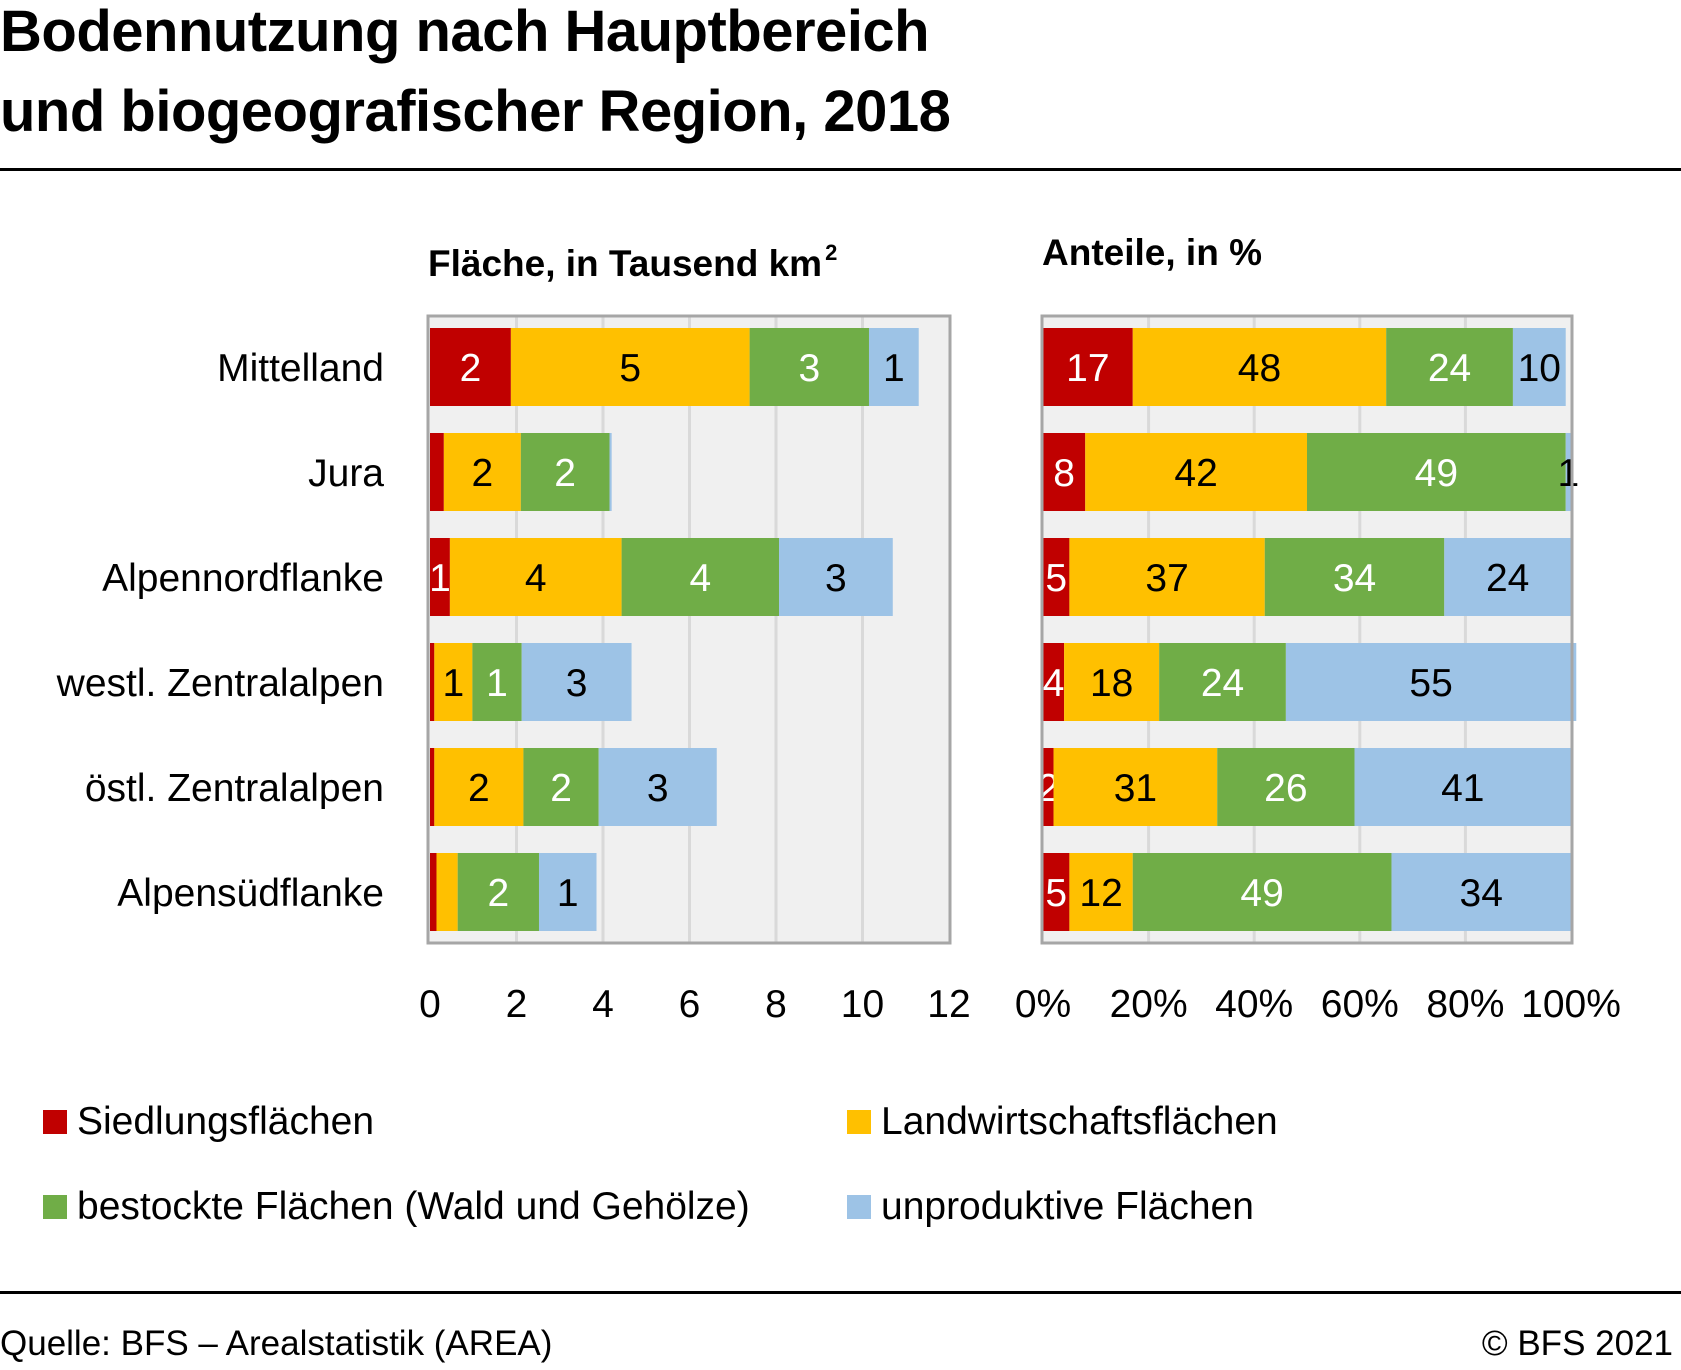 Image resolution: width=1681 pixels, height=1370 pixels. What do you see at coordinates (1111, 683) in the screenshot?
I see `data-label: 18` at bounding box center [1111, 683].